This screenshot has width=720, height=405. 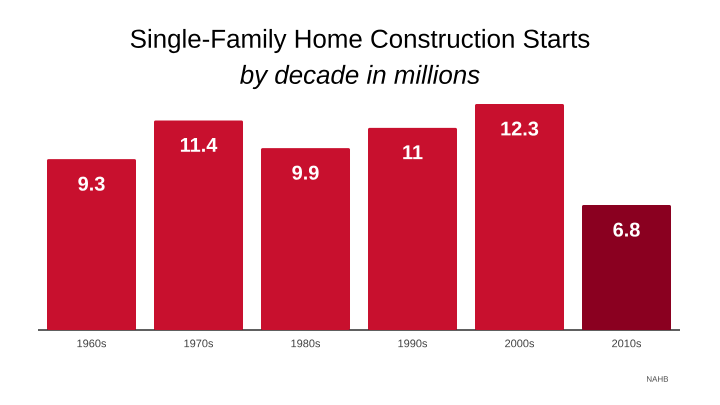 I want to click on data-label: 9.9, so click(x=305, y=173).